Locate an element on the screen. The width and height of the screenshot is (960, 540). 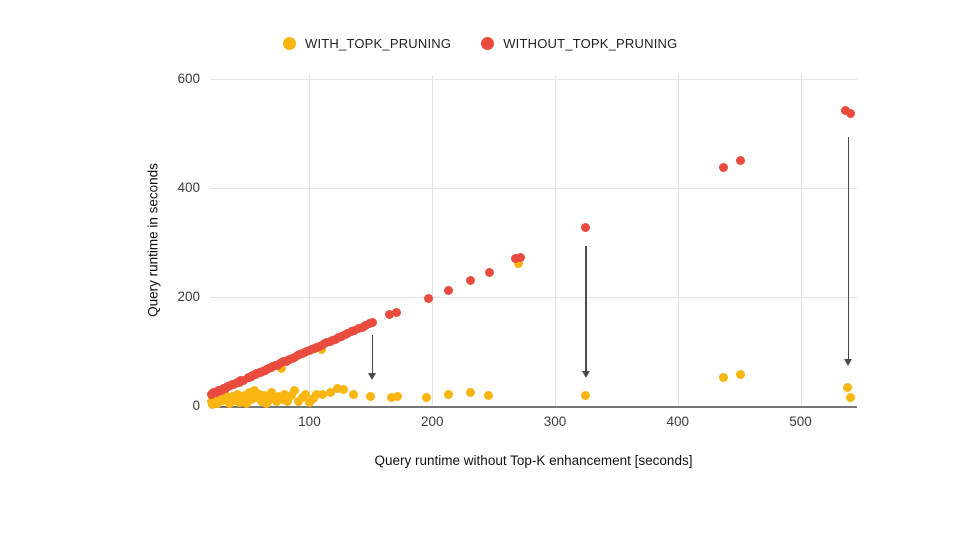
legend-label: WITHOUT_TOPK_PRUNING is located at coordinates (590, 43).